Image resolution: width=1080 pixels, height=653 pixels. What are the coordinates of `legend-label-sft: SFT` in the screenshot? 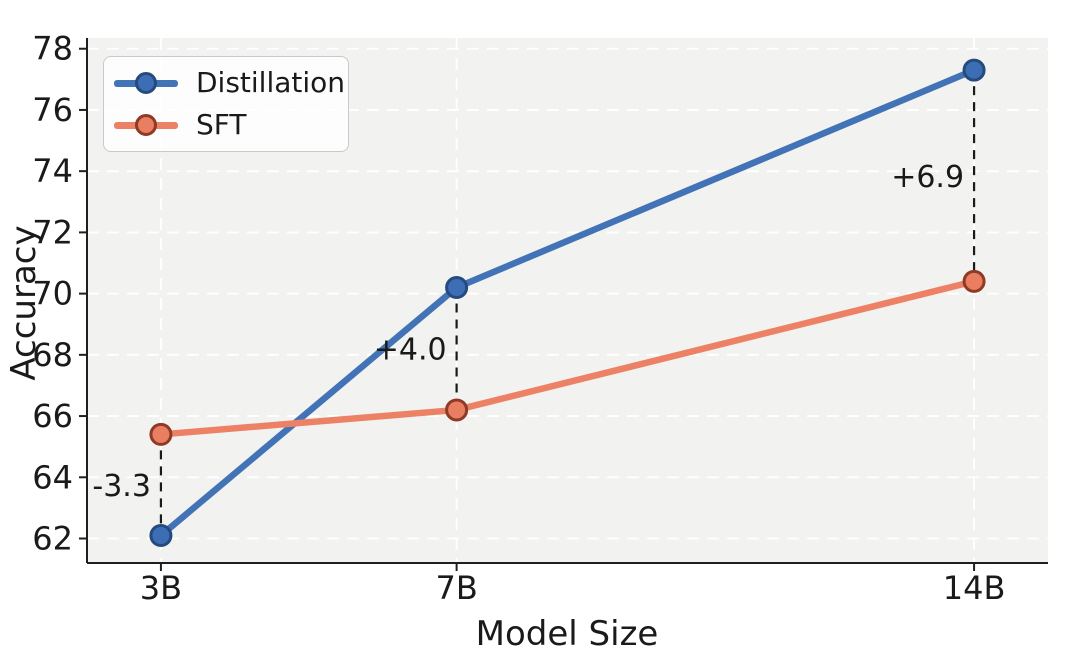 It's located at (221, 124).